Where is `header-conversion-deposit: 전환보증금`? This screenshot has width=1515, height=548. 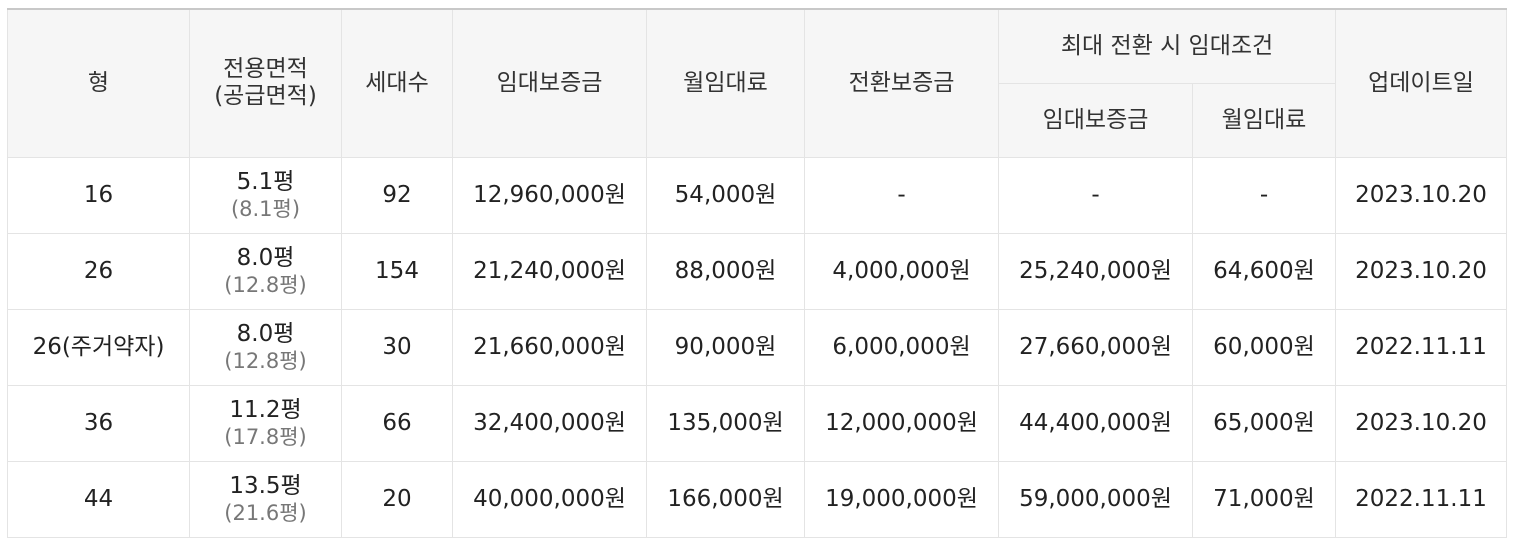 header-conversion-deposit: 전환보증금 is located at coordinates (901, 83).